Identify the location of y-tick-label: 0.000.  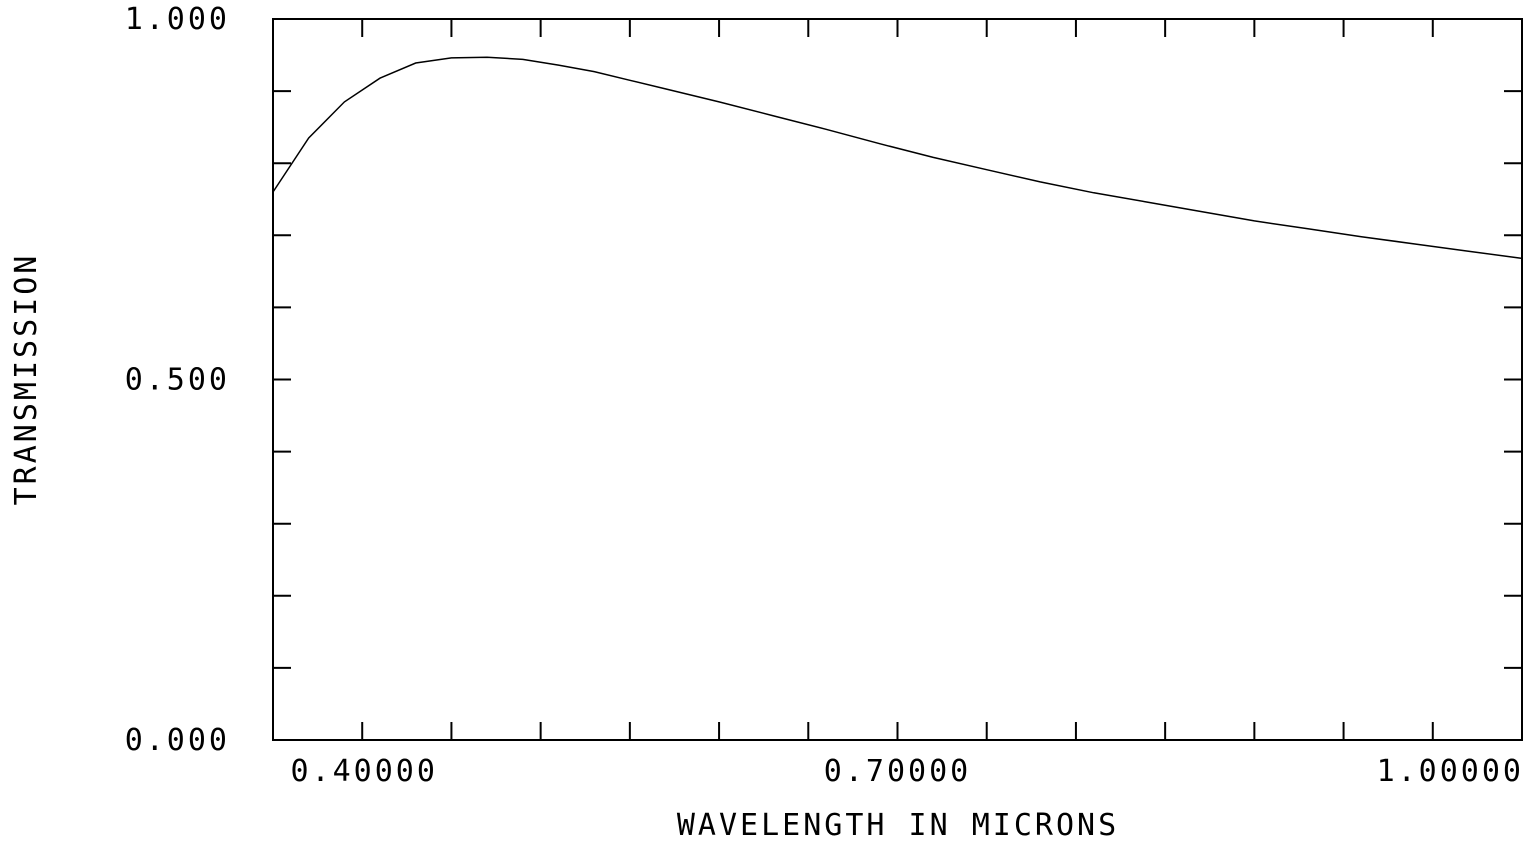
(177, 740).